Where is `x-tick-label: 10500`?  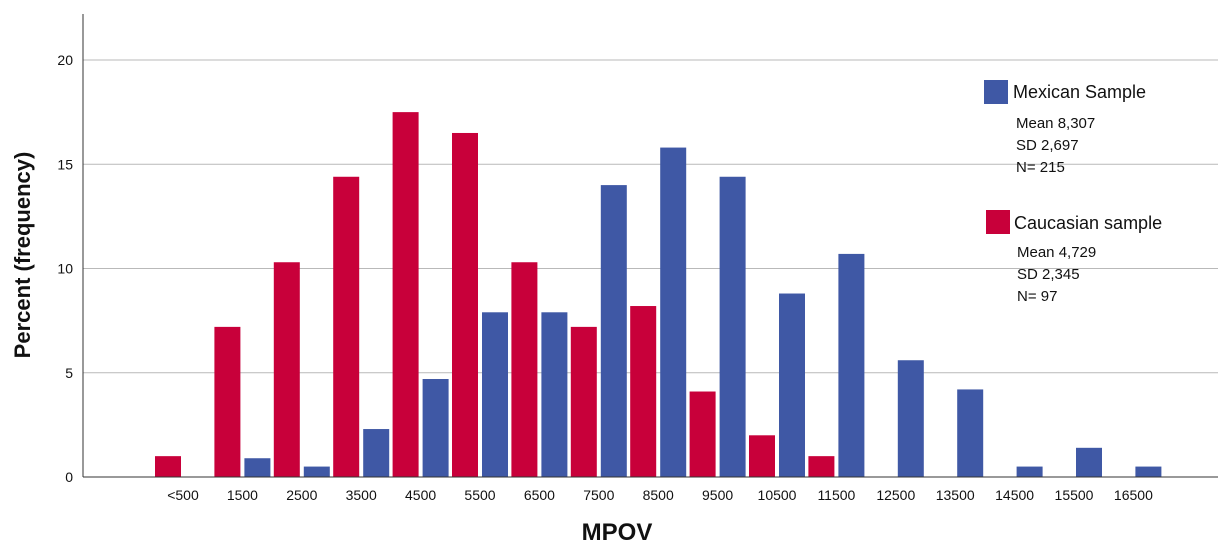
x-tick-label: 10500 is located at coordinates (777, 495).